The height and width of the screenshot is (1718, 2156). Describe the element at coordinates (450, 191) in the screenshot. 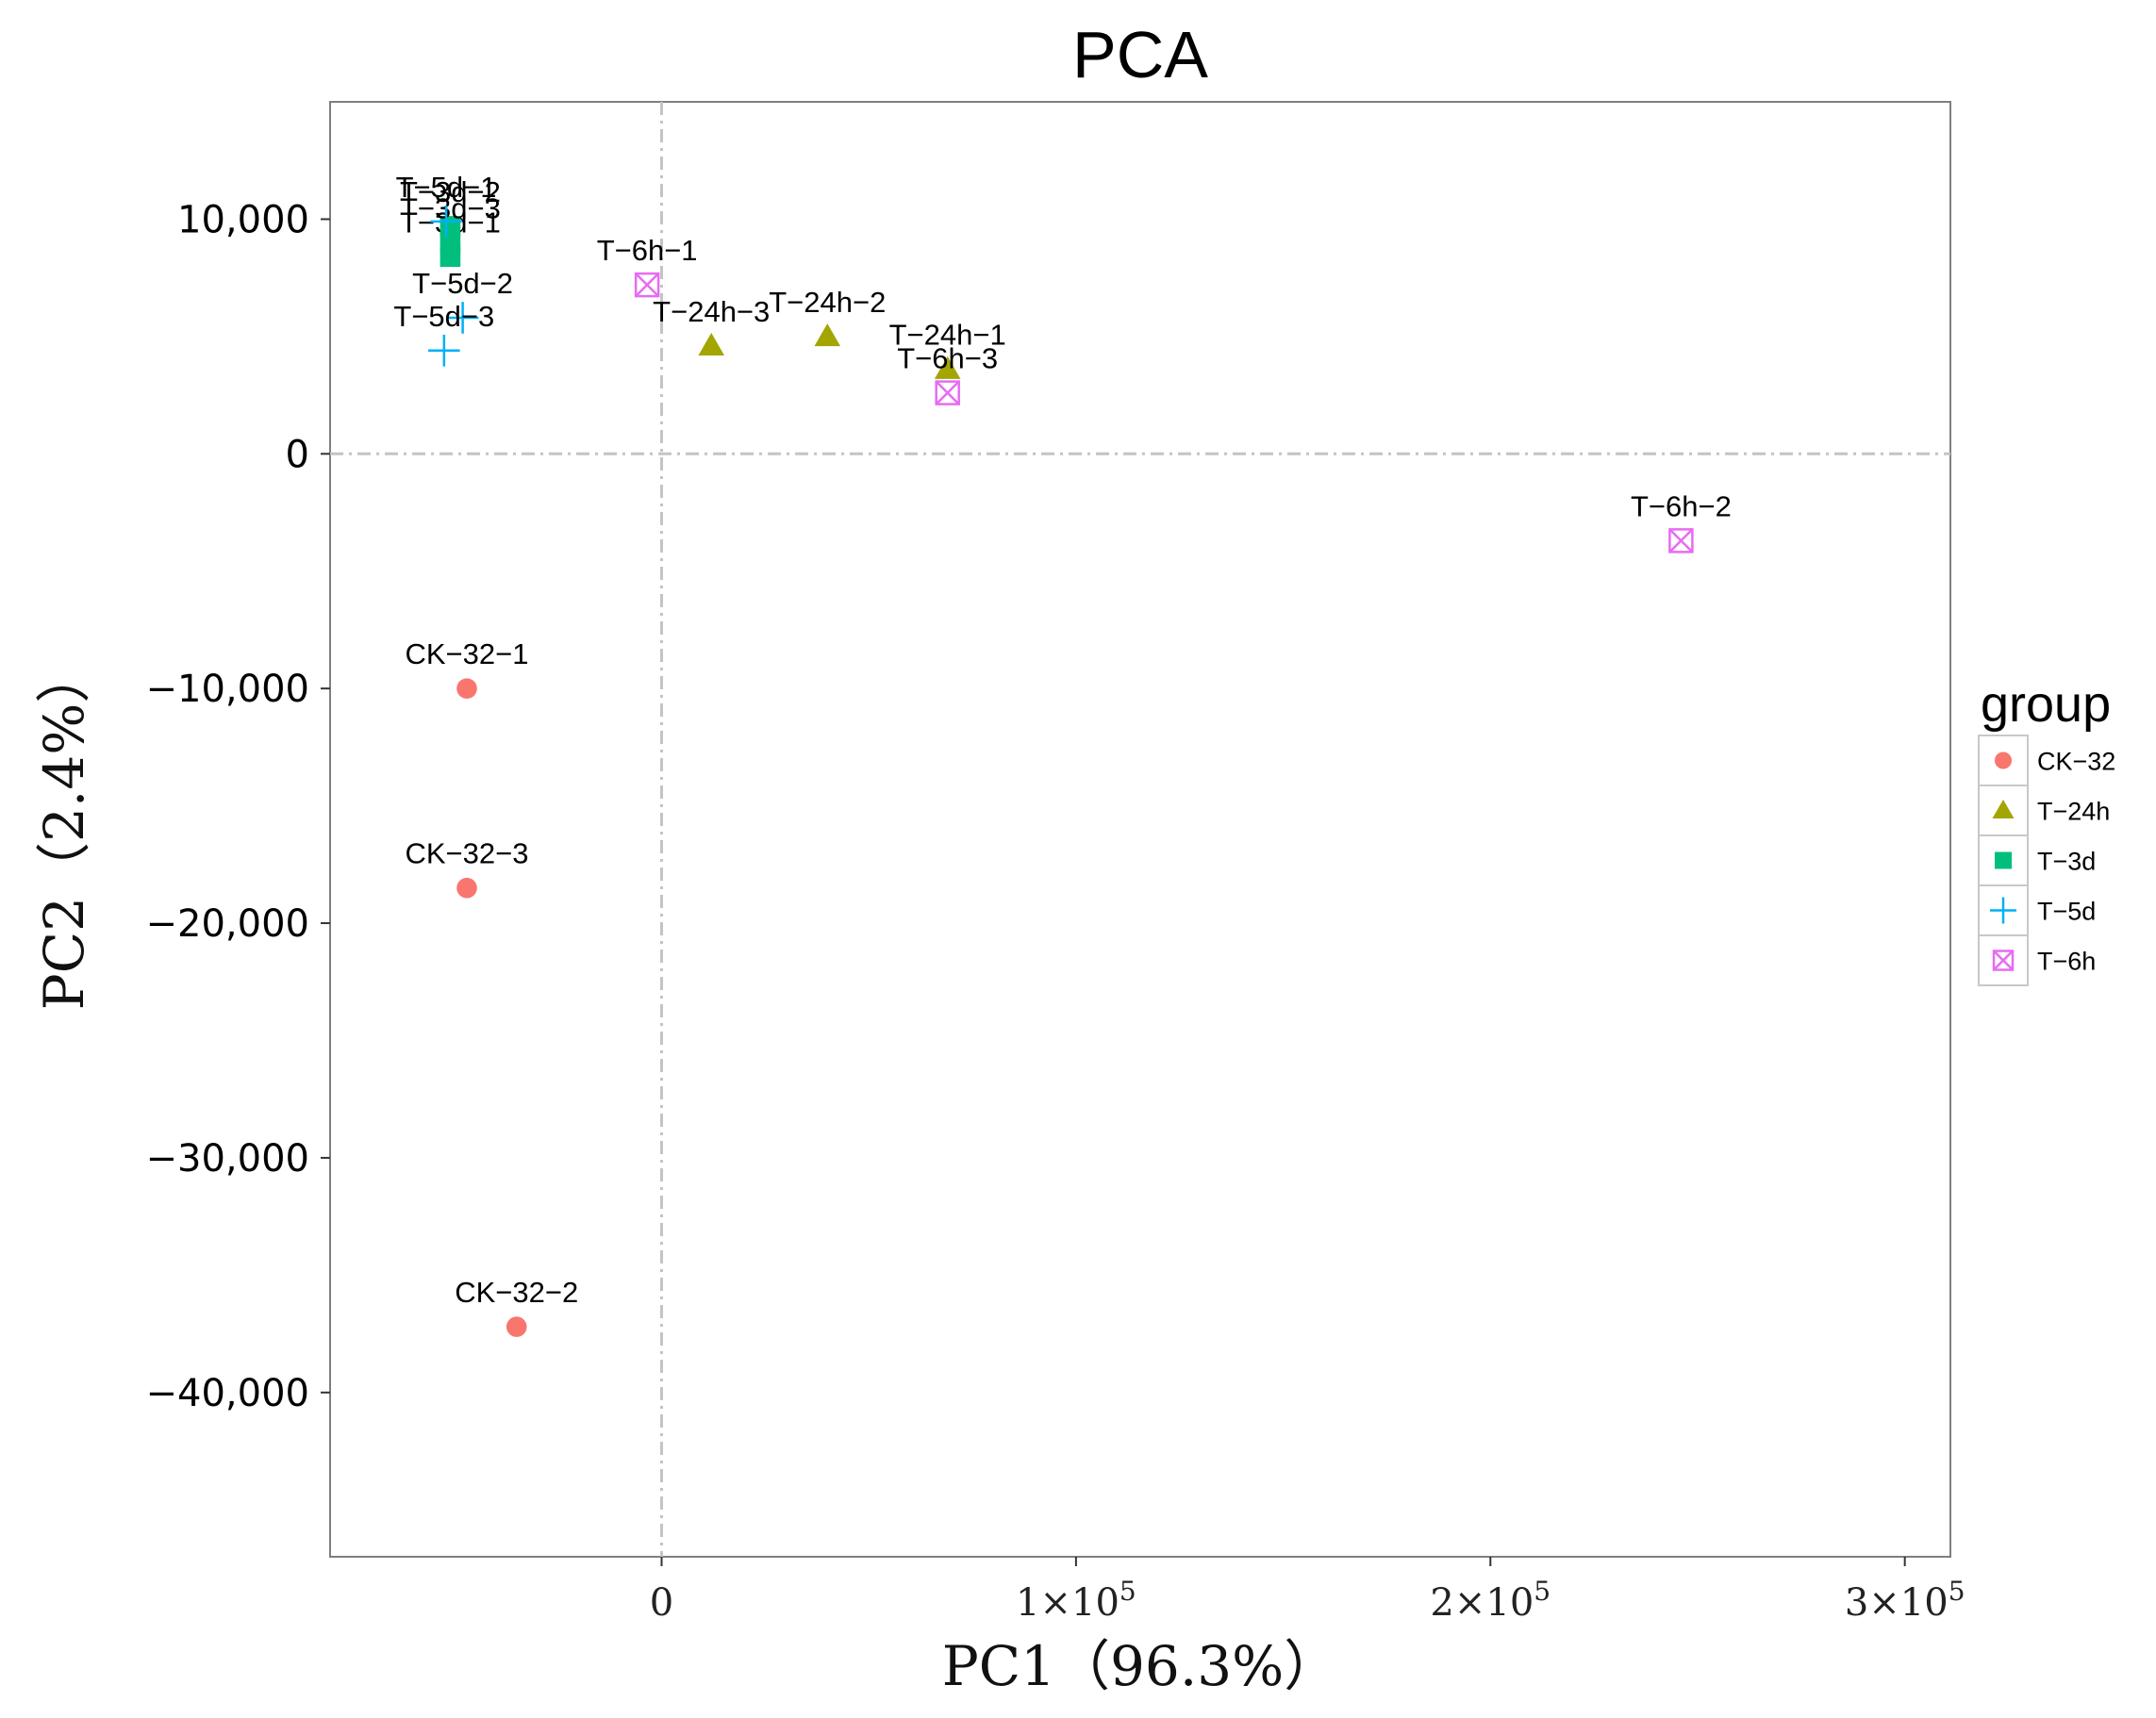

I see `data-point-label: T−3d−2` at that location.